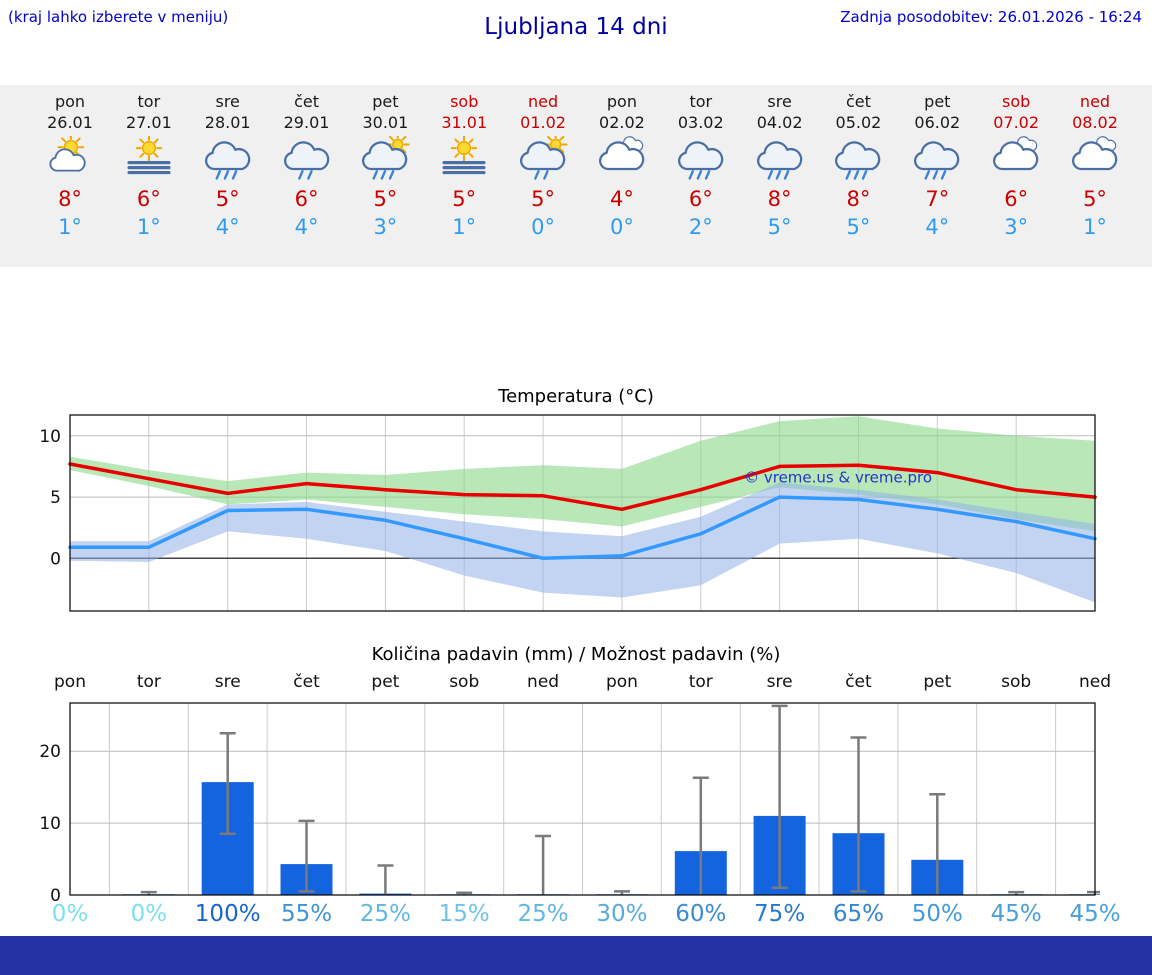 This screenshot has width=1152, height=975. I want to click on precip-day-label: sre, so click(779, 682).